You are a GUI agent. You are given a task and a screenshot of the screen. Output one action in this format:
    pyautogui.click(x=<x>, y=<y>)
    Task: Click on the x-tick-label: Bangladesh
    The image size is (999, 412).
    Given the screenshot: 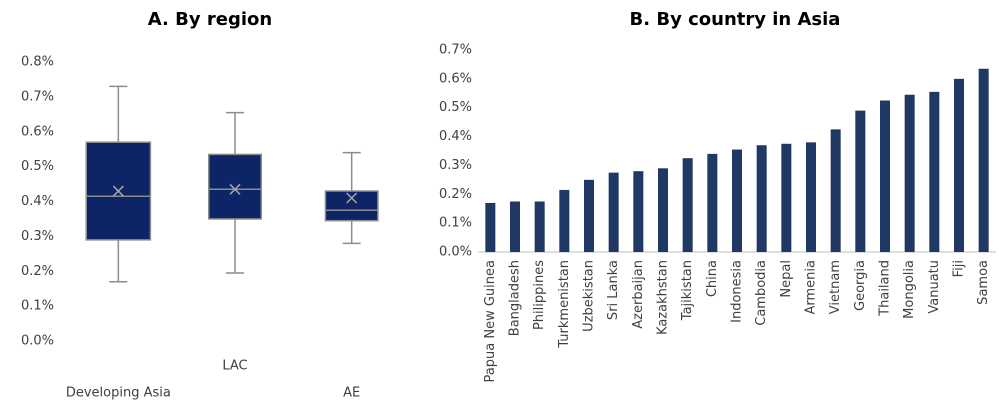 What is the action you would take?
    pyautogui.click(x=515, y=298)
    